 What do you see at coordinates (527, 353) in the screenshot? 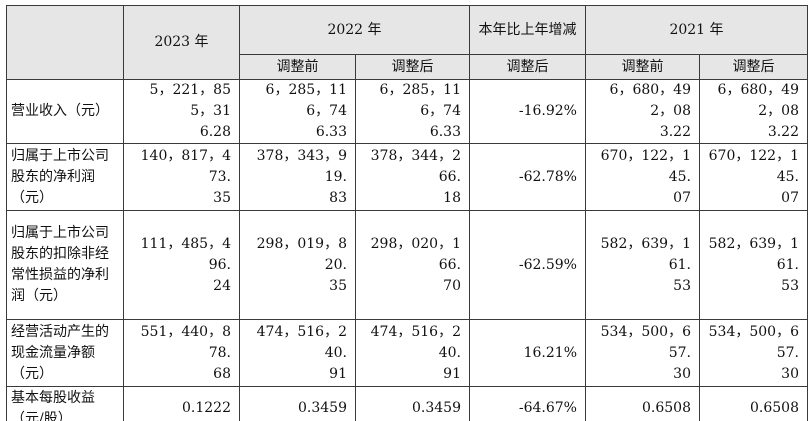
I see `value-change: 16.21%` at bounding box center [527, 353].